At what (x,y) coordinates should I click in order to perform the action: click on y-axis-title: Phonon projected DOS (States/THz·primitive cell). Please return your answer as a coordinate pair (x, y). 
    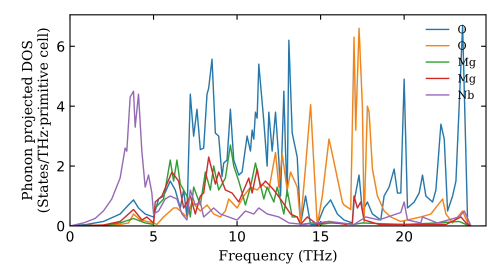
    Looking at the image, I should click on (36, 120).